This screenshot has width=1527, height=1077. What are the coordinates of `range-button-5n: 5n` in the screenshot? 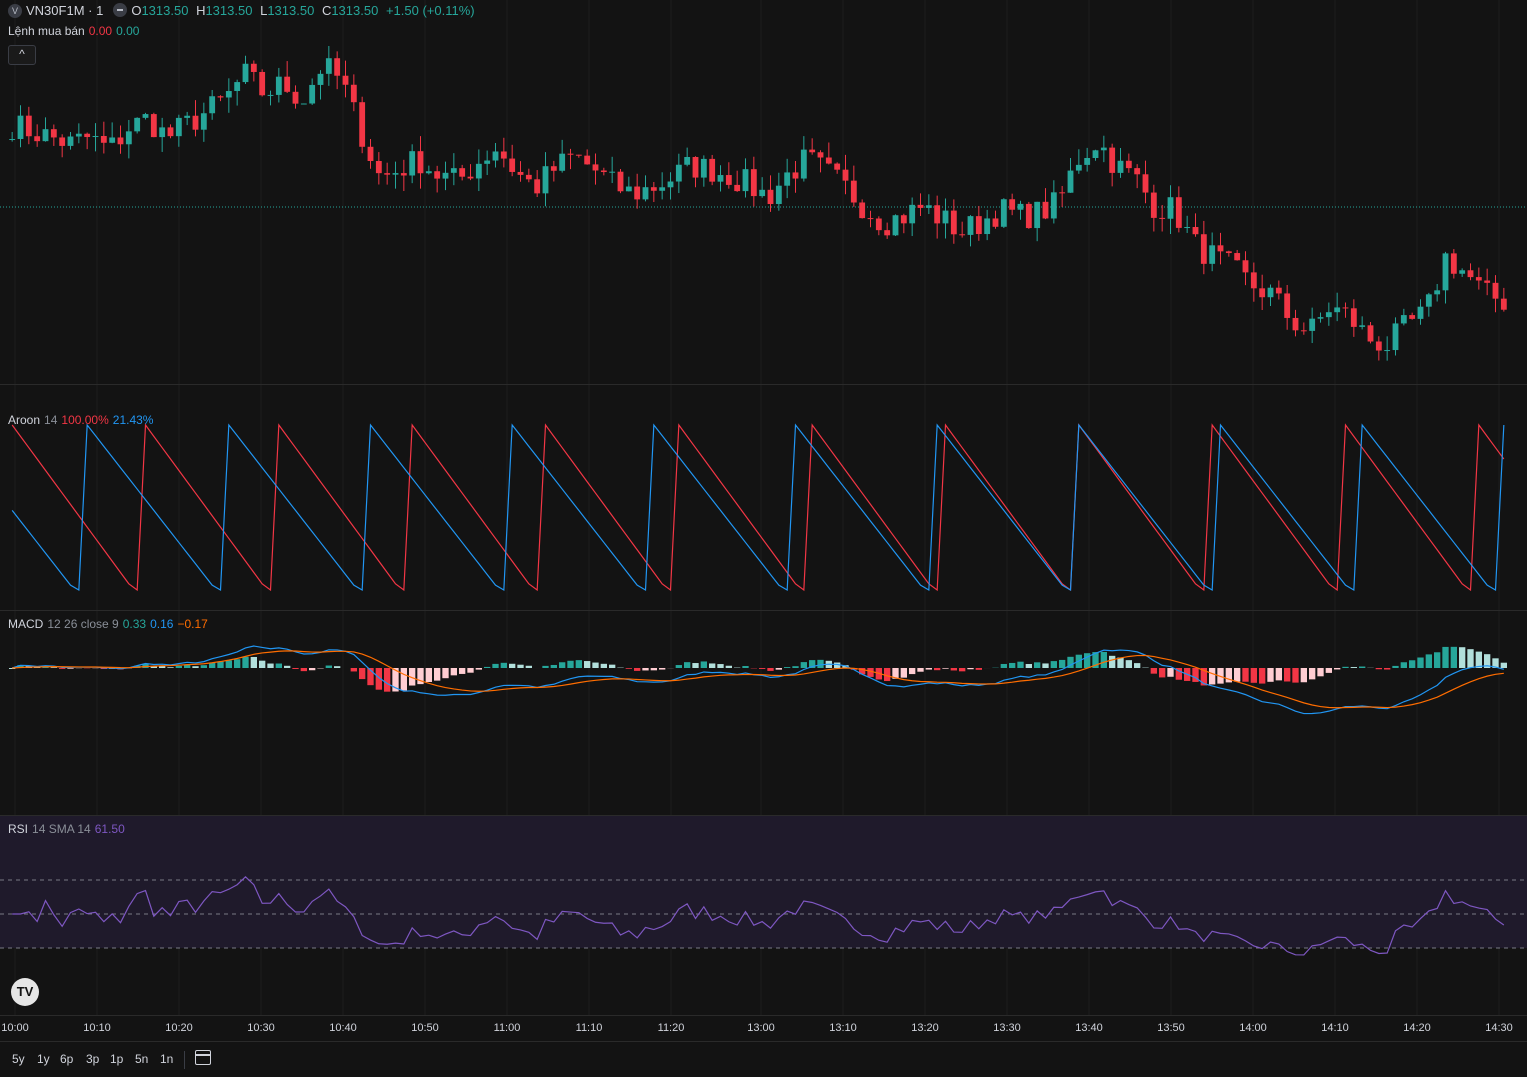 It's located at (141, 1059).